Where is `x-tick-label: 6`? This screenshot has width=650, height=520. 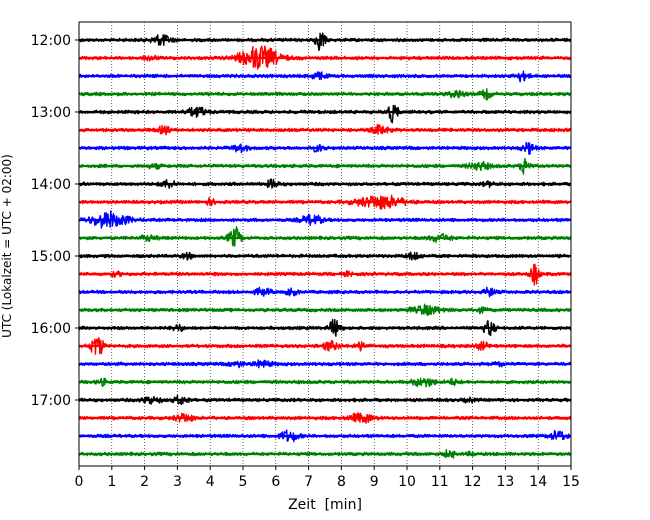
x-tick-label: 6 is located at coordinates (275, 482).